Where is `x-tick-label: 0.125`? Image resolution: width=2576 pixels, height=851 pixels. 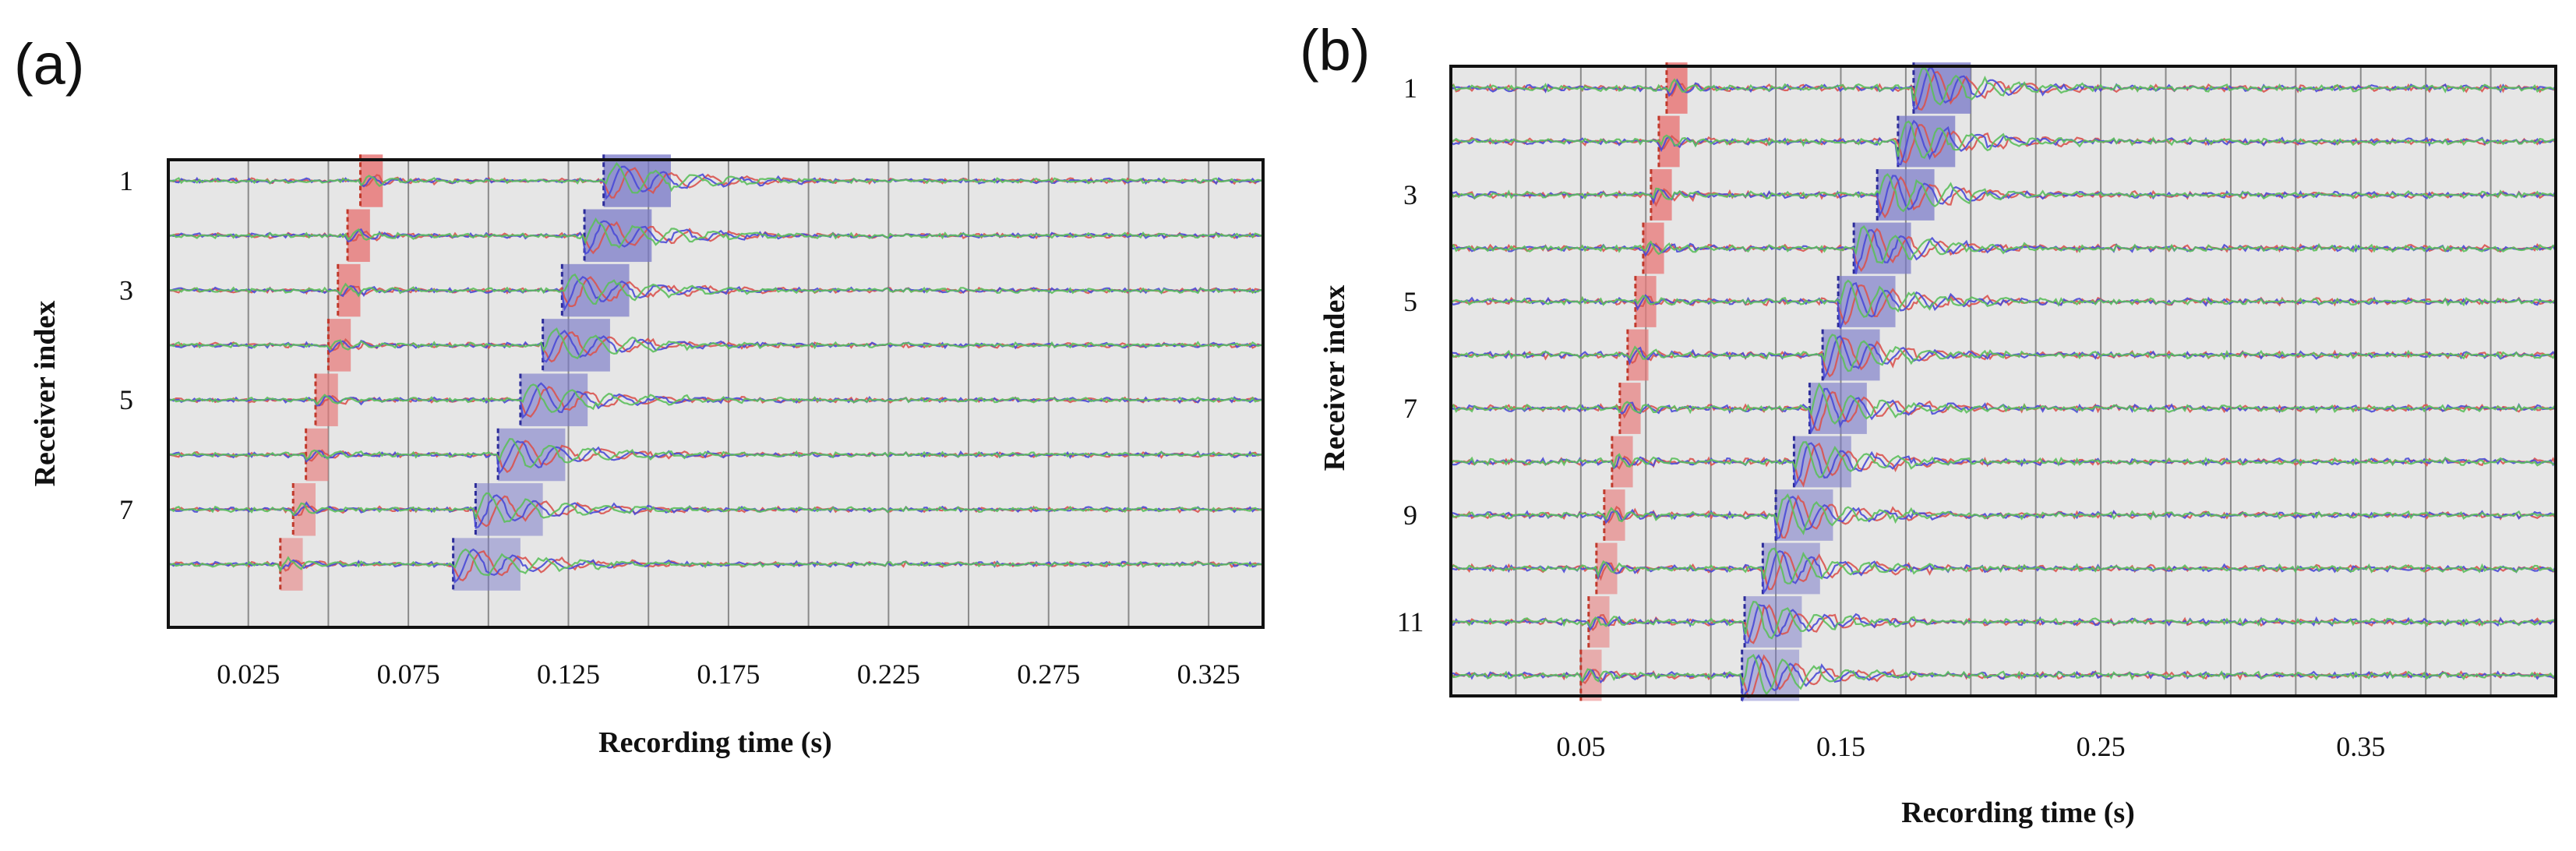
x-tick-label: 0.125 is located at coordinates (568, 674).